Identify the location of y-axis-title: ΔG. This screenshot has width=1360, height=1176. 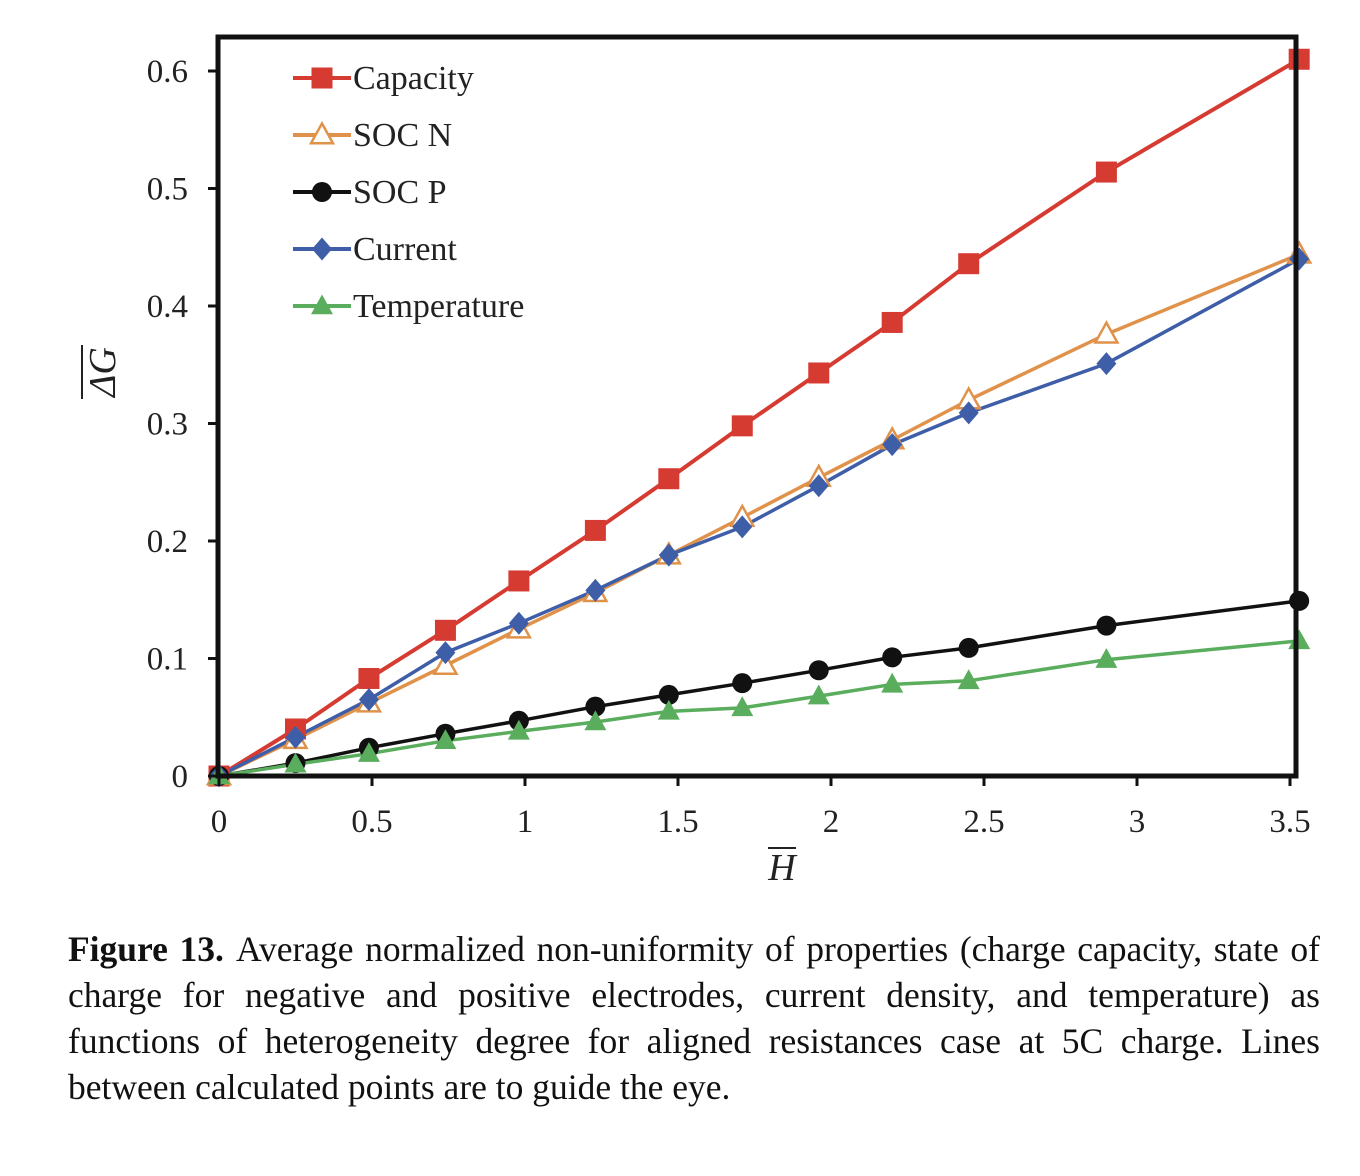
(102, 372).